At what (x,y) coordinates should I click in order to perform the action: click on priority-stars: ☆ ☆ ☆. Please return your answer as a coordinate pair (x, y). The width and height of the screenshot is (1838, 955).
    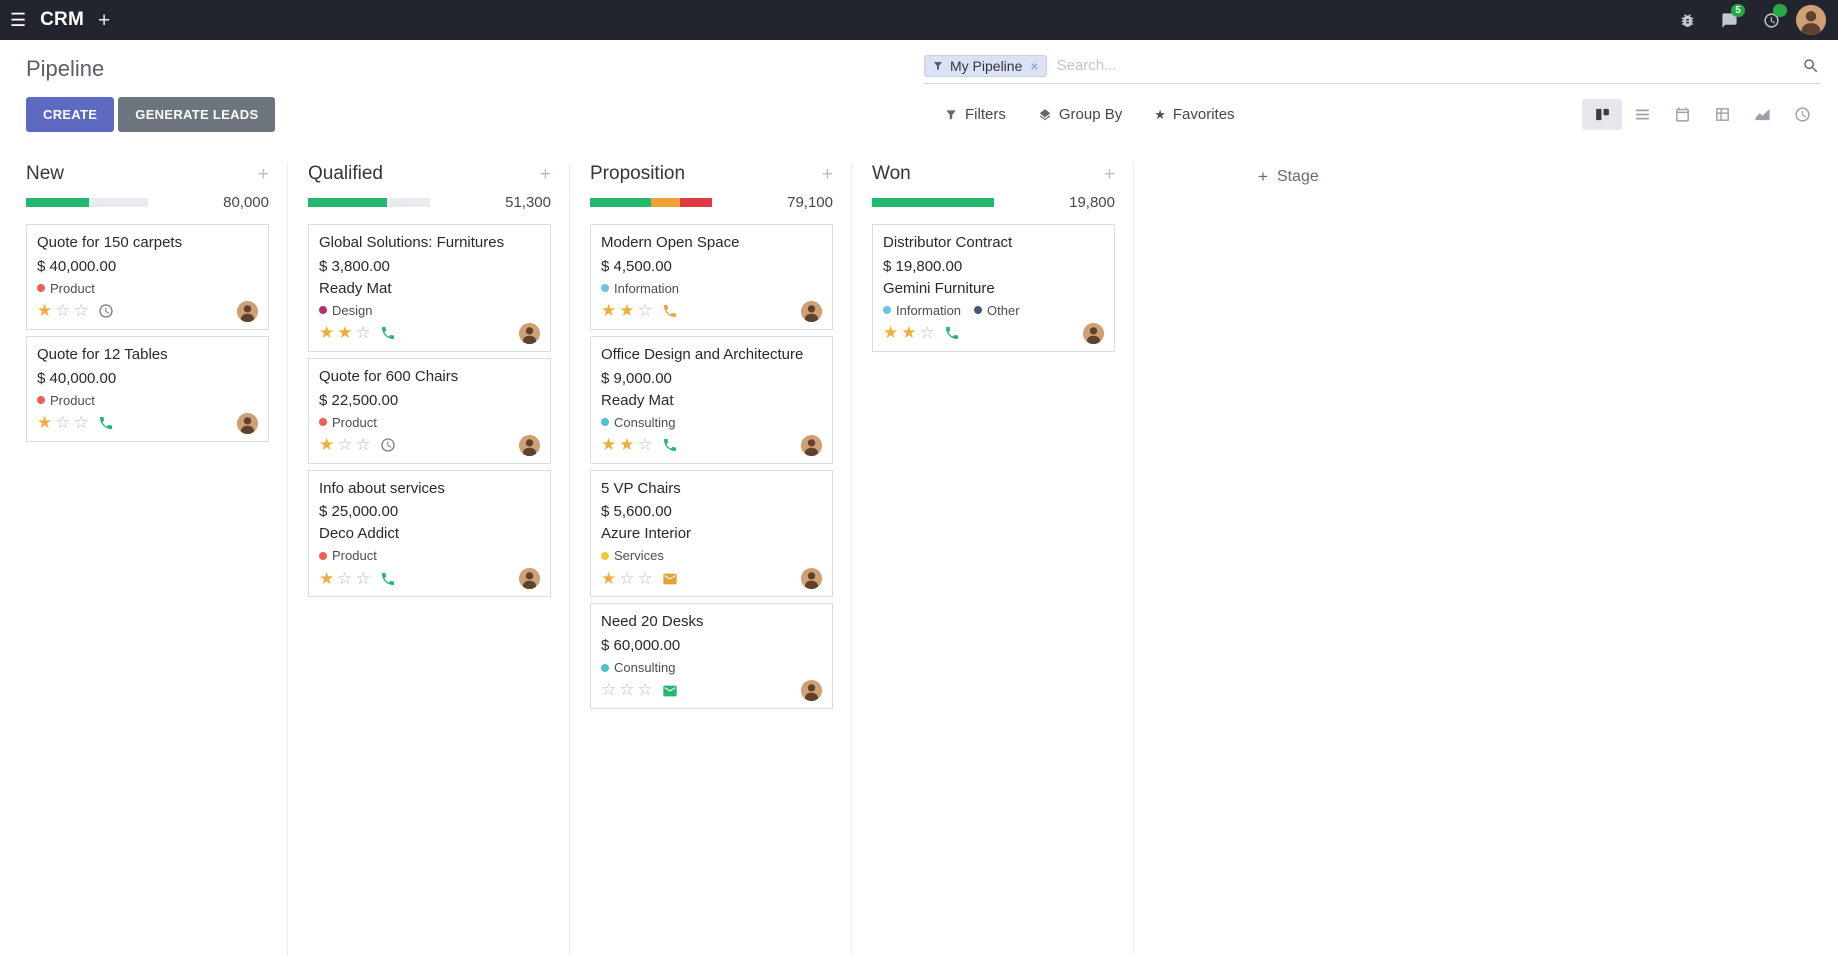
    Looking at the image, I should click on (628, 690).